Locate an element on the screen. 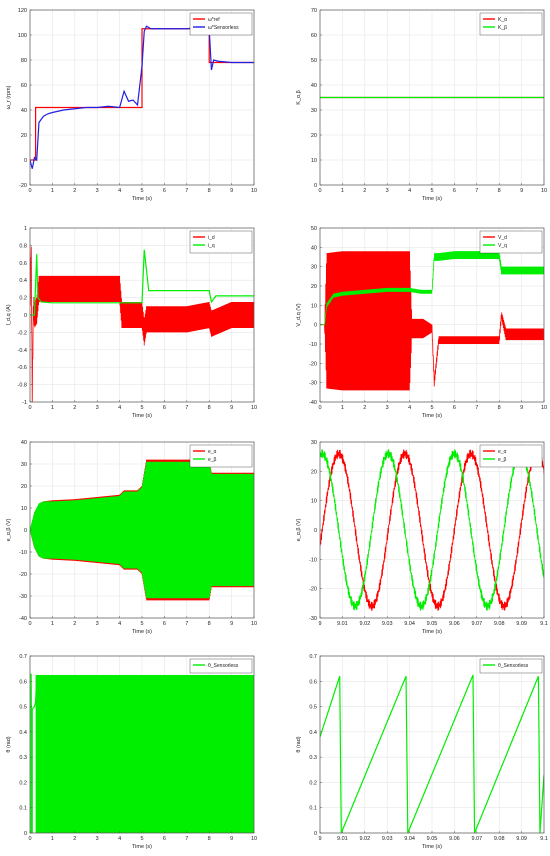 This screenshot has width=550, height=856. x-tick-label: 9.03 is located at coordinates (387, 624).